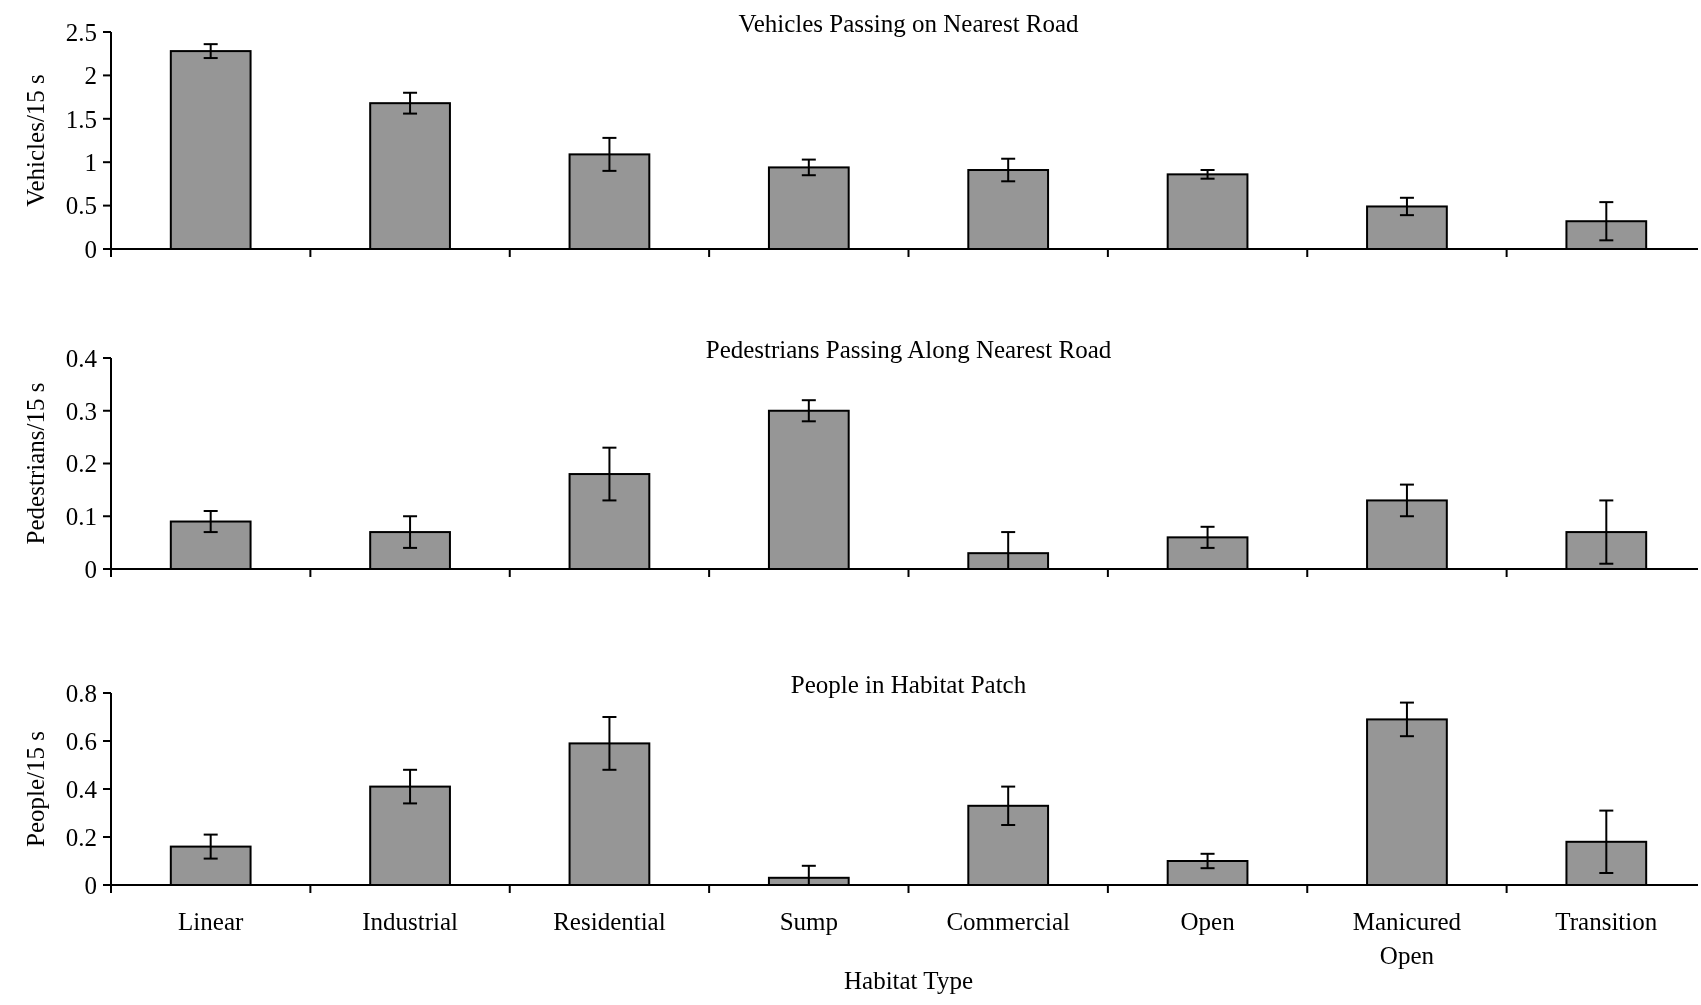 The image size is (1701, 1005). Describe the element at coordinates (81, 693) in the screenshot. I see `y-tick-label: 0.8` at that location.